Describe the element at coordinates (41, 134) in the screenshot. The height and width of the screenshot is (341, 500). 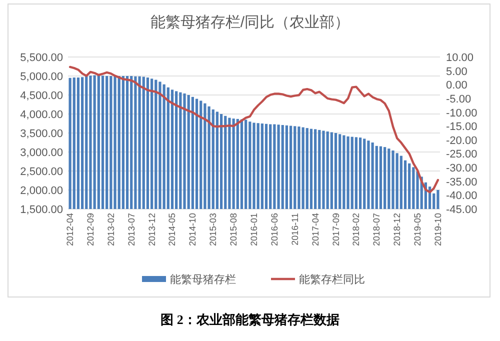
I see `y-tick-label: 3,500.00` at that location.